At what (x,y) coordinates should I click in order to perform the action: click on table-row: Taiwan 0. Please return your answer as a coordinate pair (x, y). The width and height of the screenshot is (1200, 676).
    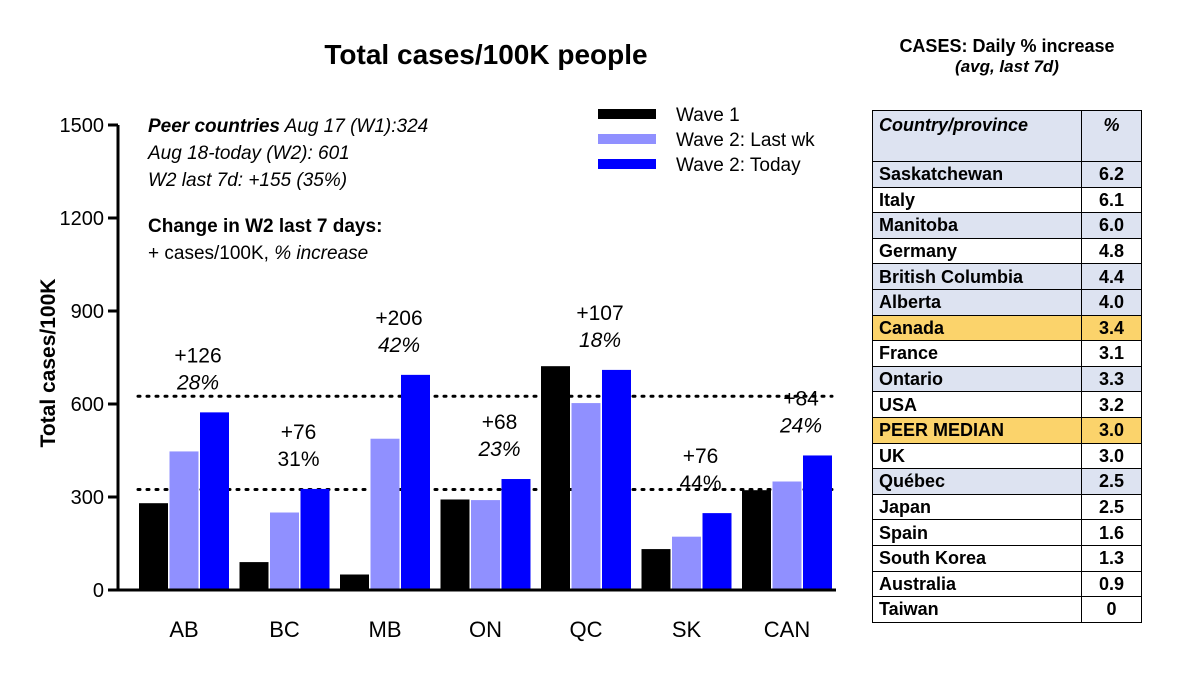
    Looking at the image, I should click on (1007, 609).